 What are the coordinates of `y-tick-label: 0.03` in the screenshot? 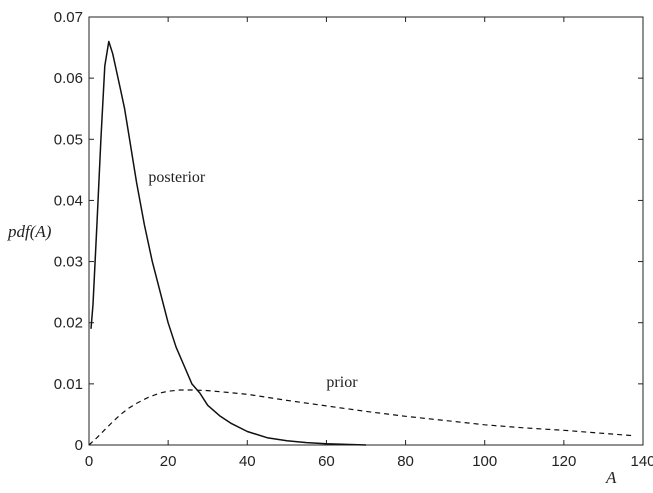 It's located at (68, 262).